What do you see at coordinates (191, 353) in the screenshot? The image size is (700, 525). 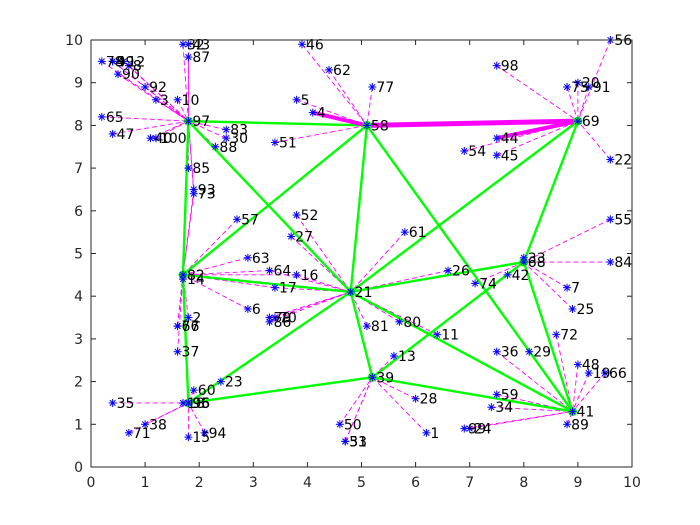 I see `point-label-37: 37` at bounding box center [191, 353].